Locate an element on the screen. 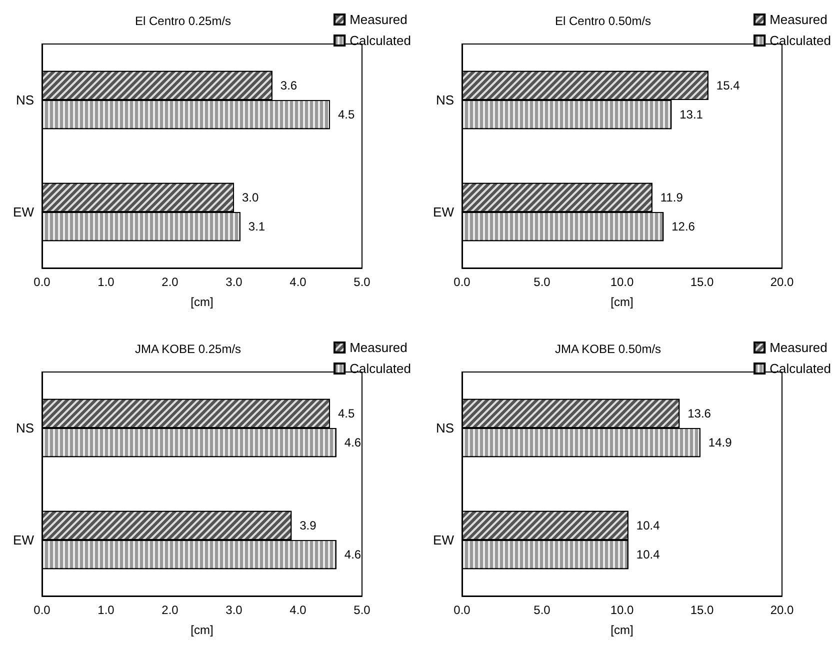 The height and width of the screenshot is (656, 840). data-label: 11.9 is located at coordinates (672, 197).